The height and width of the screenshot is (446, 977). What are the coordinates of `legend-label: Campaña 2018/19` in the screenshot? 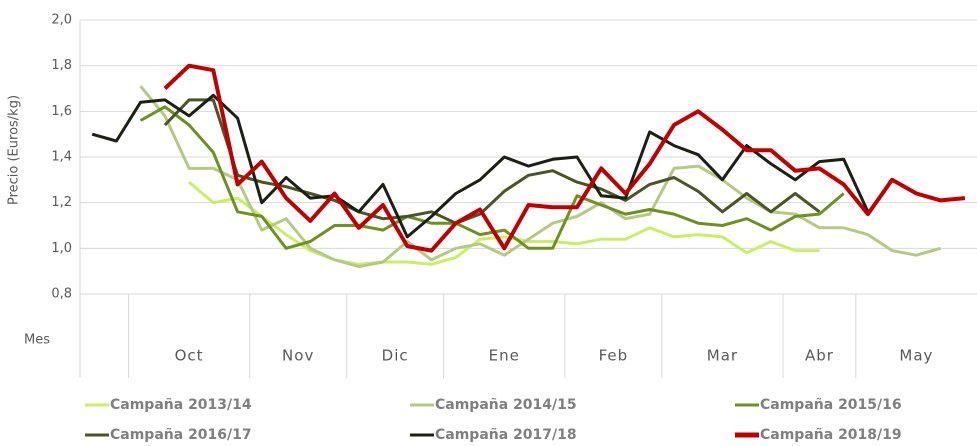 It's located at (831, 435).